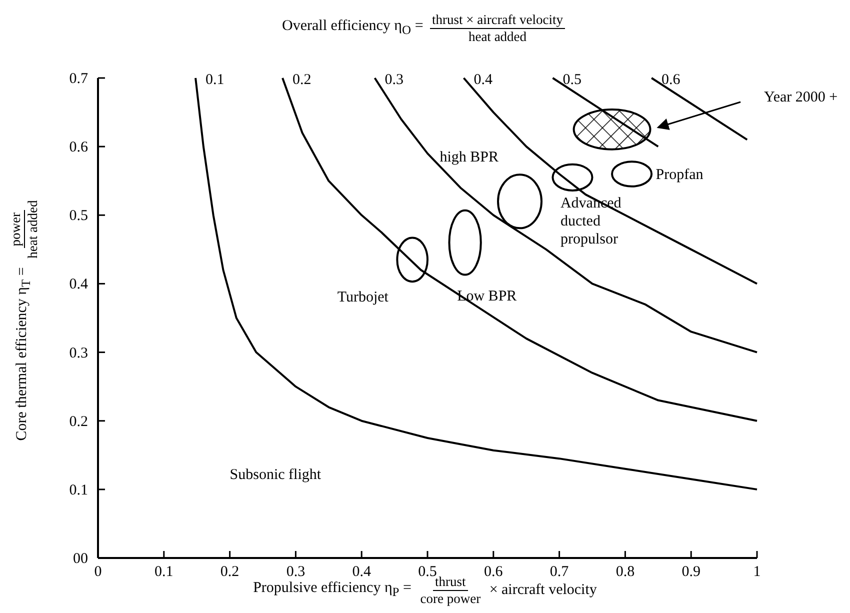  Describe the element at coordinates (98, 572) in the screenshot. I see `x-tick-label: 0` at that location.